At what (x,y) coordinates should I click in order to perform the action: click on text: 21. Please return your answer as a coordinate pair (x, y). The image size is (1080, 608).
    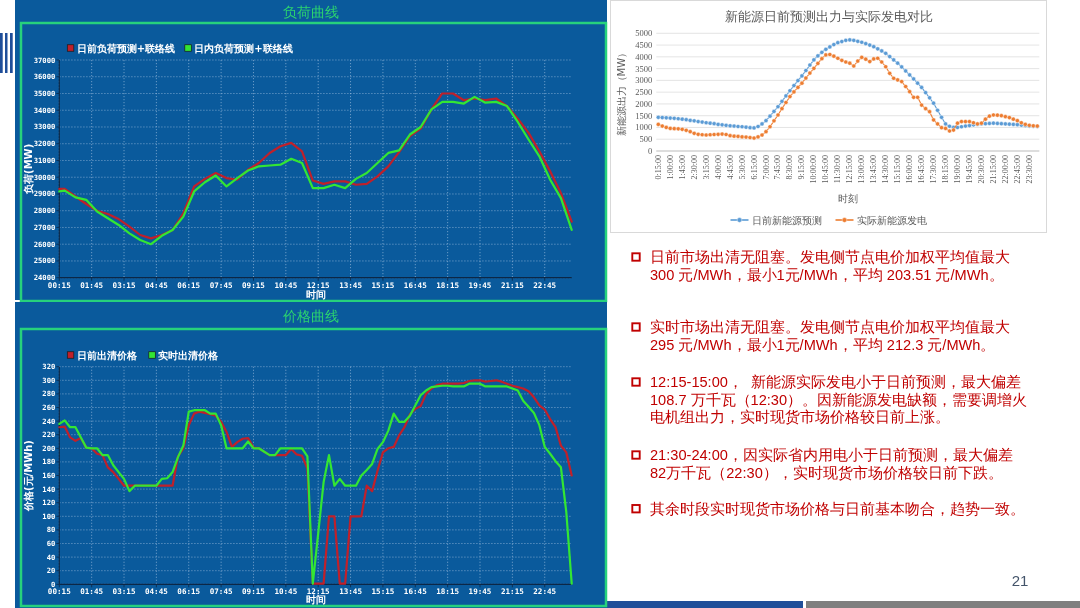
    Looking at the image, I should click on (1020, 580).